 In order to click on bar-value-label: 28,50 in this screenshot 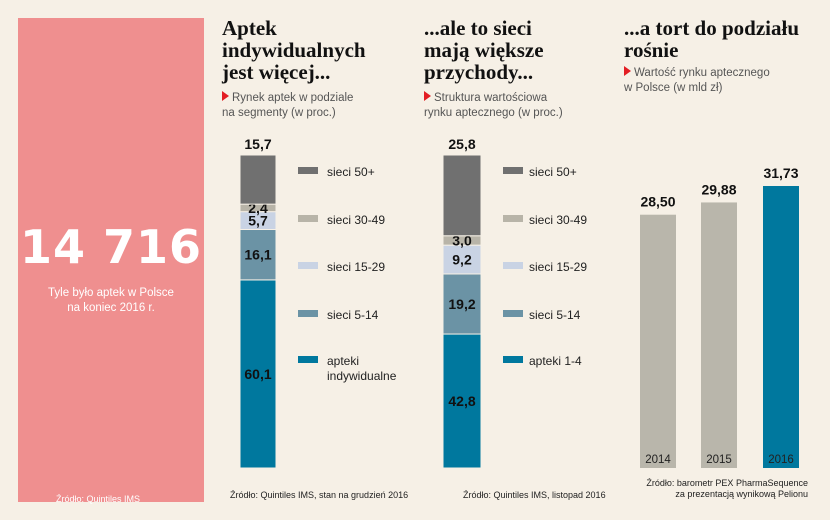, I will do `click(657, 202)`.